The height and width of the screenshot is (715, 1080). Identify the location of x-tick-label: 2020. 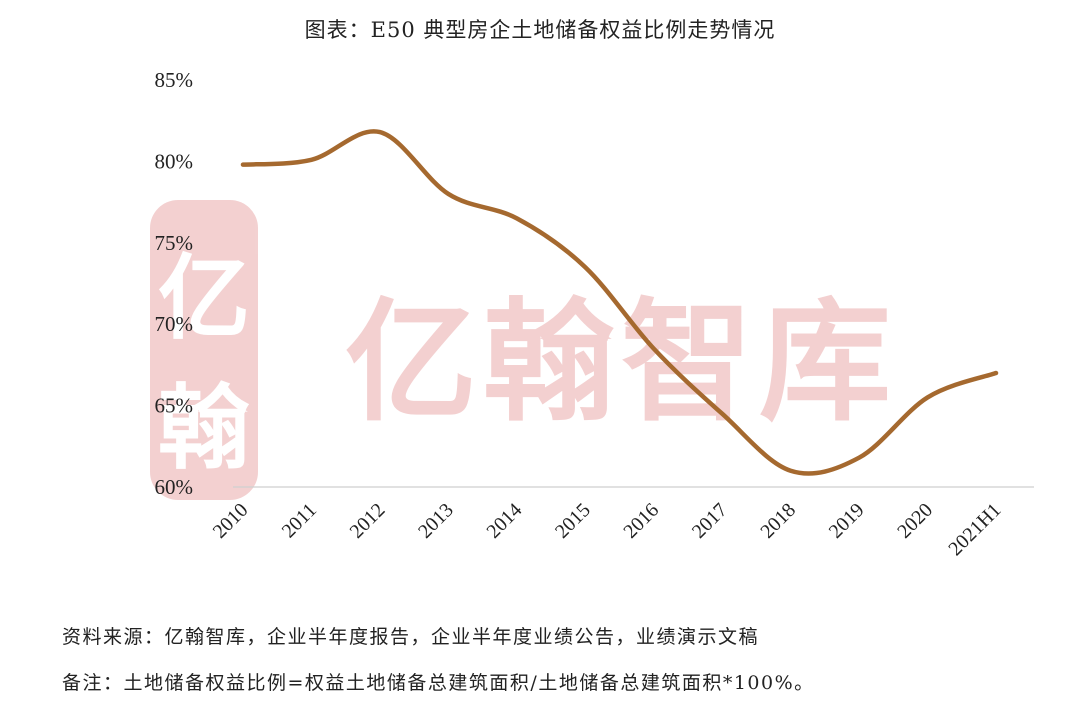
(915, 521).